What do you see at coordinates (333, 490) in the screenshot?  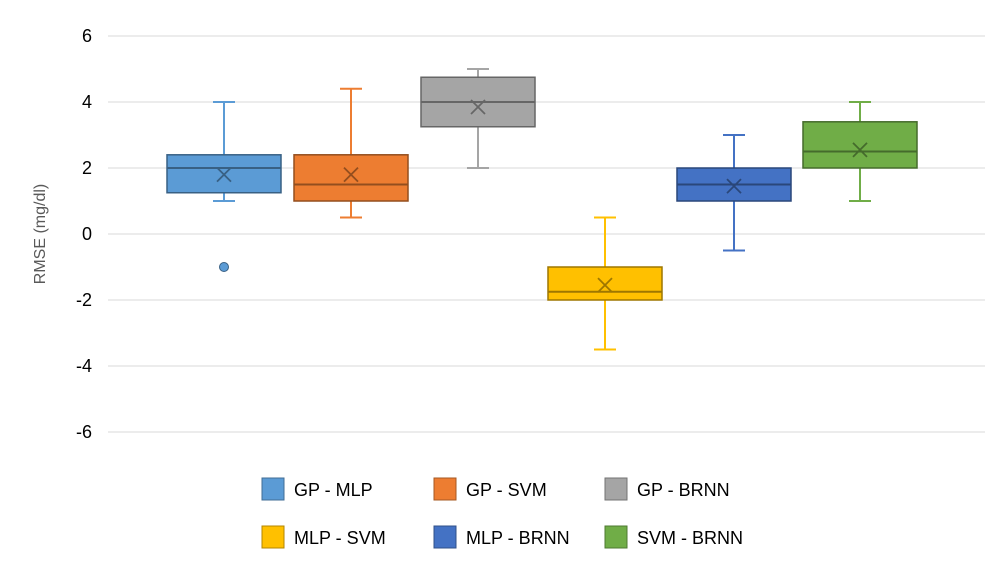 I see `legend-label: GP - MLP` at bounding box center [333, 490].